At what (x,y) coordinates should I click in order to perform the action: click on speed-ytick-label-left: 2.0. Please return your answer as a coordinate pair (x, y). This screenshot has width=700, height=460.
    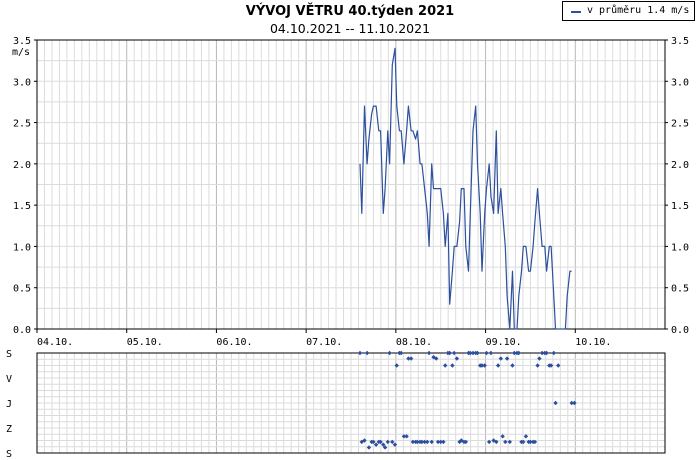
    Looking at the image, I should click on (22, 165).